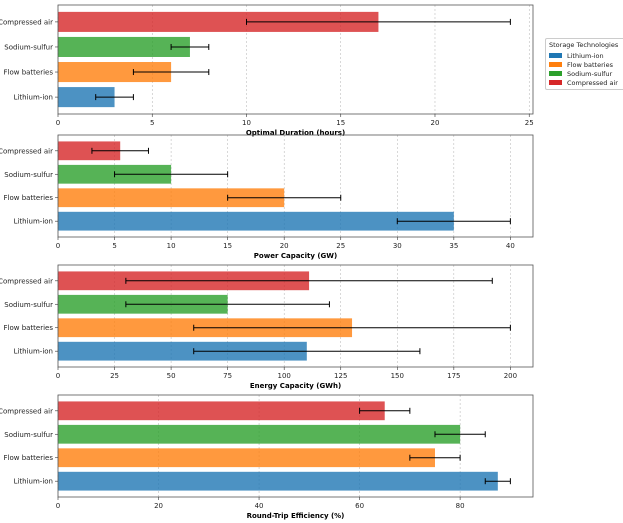  I want to click on x-axis-label: Energy Capacity (GWh), so click(295, 386).